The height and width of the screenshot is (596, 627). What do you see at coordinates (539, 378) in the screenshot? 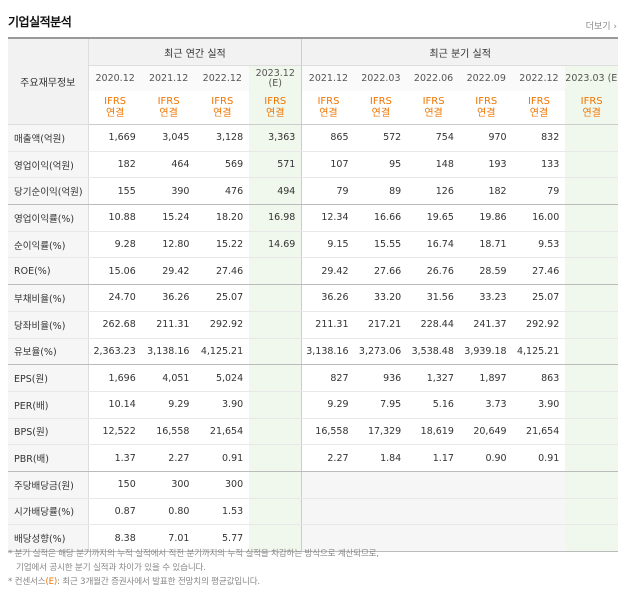
I see `table-cell: 863` at bounding box center [539, 378].